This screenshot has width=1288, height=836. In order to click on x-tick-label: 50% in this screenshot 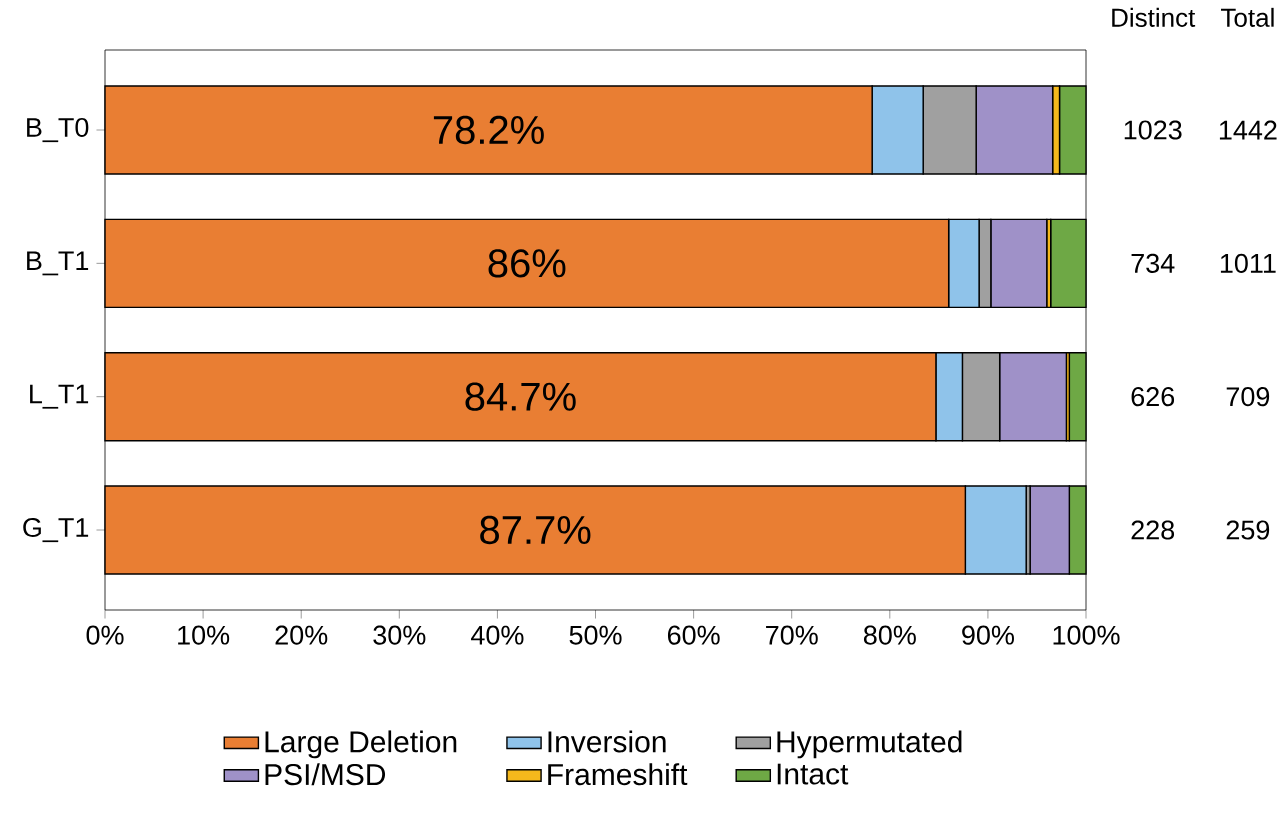, I will do `click(595, 635)`.